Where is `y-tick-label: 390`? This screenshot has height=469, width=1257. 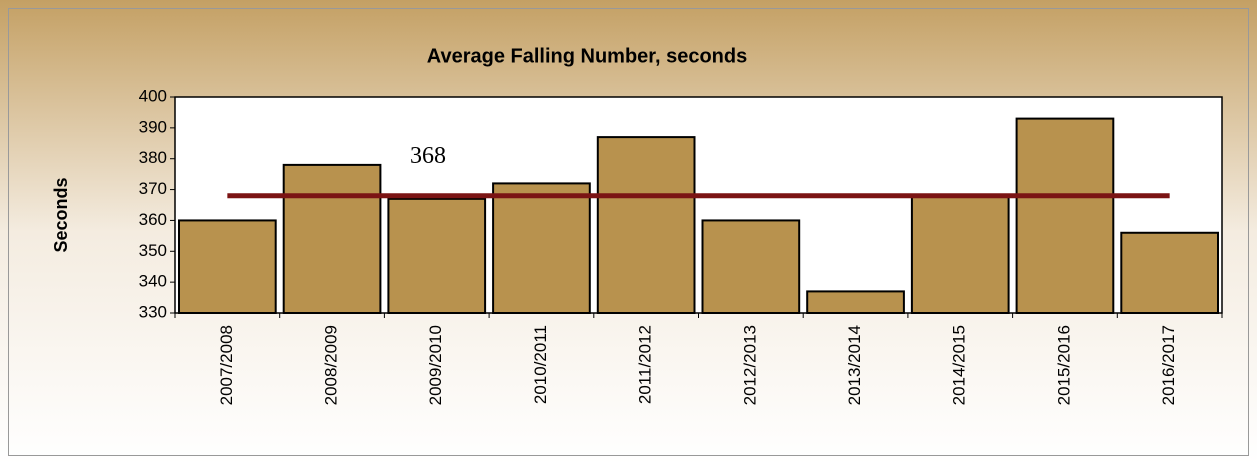
y-tick-label: 390 is located at coordinates (153, 126).